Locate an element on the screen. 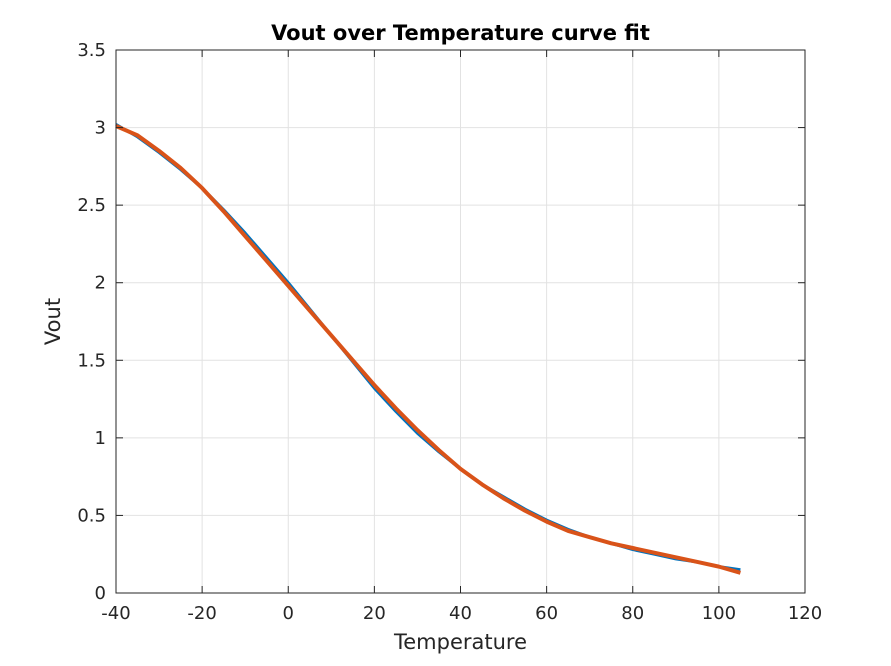 The height and width of the screenshot is (666, 891). y-tick-label: 0.5 is located at coordinates (91, 515).